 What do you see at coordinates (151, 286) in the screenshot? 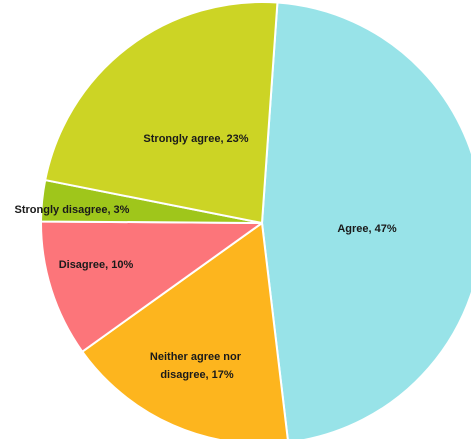
I see `pie-slice-disagree` at bounding box center [151, 286].